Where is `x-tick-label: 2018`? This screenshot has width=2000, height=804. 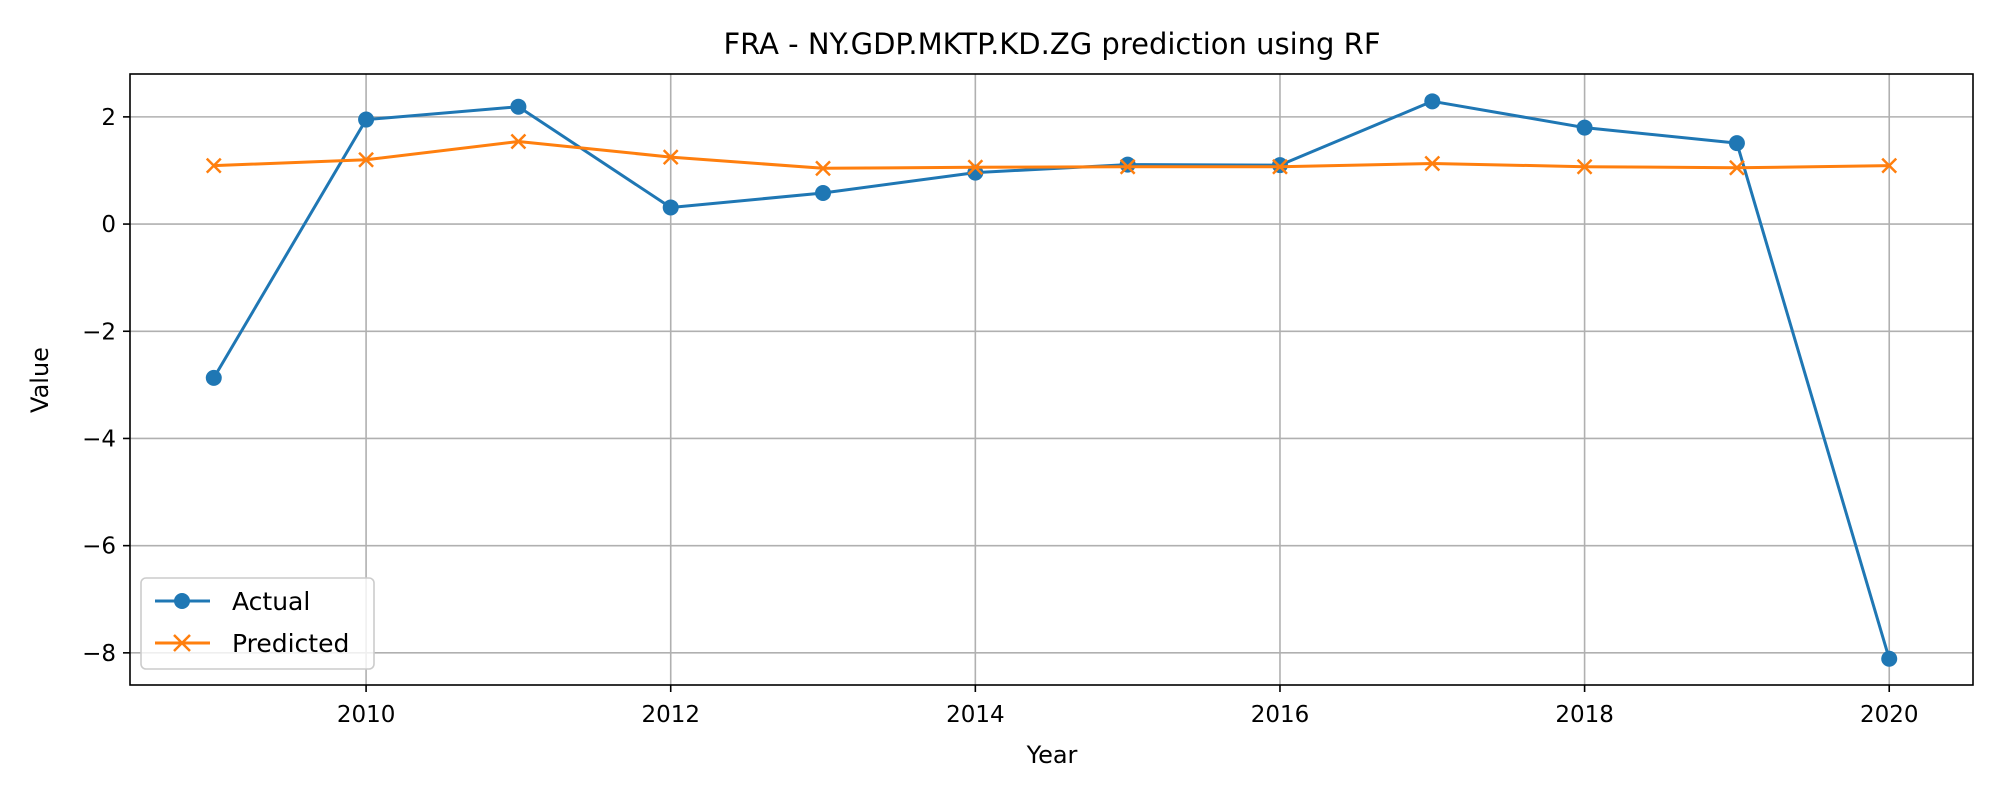 x-tick-label: 2018 is located at coordinates (1584, 715).